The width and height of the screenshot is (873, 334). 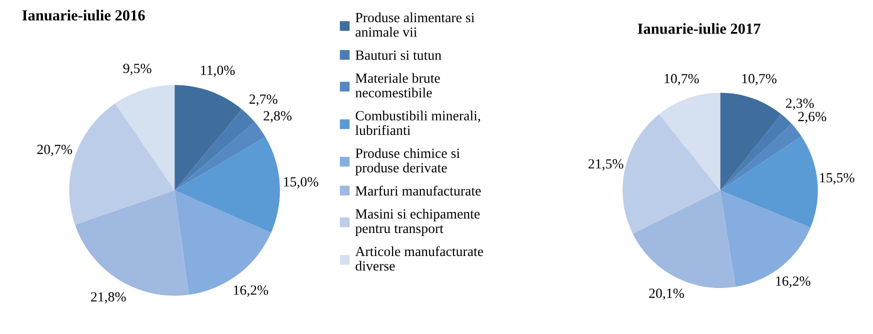 What do you see at coordinates (278, 116) in the screenshot?
I see `data-label: 2,8%` at bounding box center [278, 116].